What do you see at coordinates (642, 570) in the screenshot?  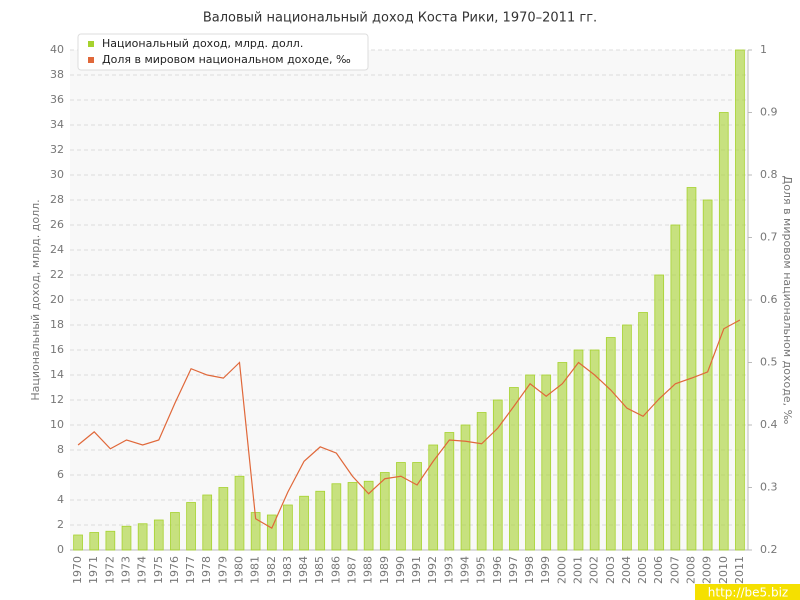 I see `x-tick-label: 2005` at bounding box center [642, 570].